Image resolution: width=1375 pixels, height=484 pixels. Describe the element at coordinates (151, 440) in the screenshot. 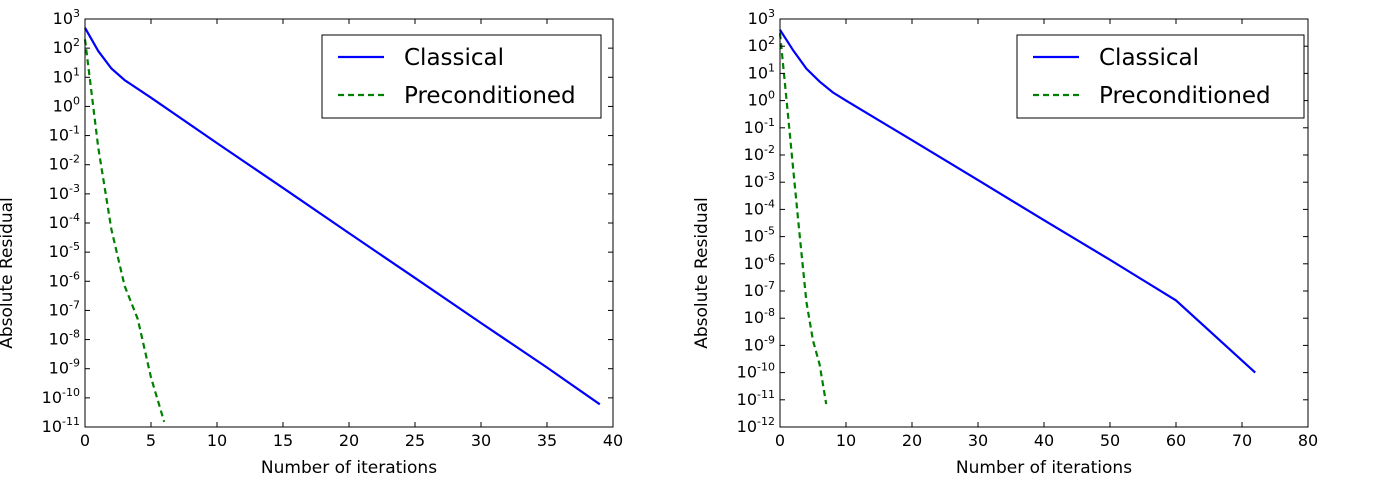

I see `x-tick-label: 5` at that location.